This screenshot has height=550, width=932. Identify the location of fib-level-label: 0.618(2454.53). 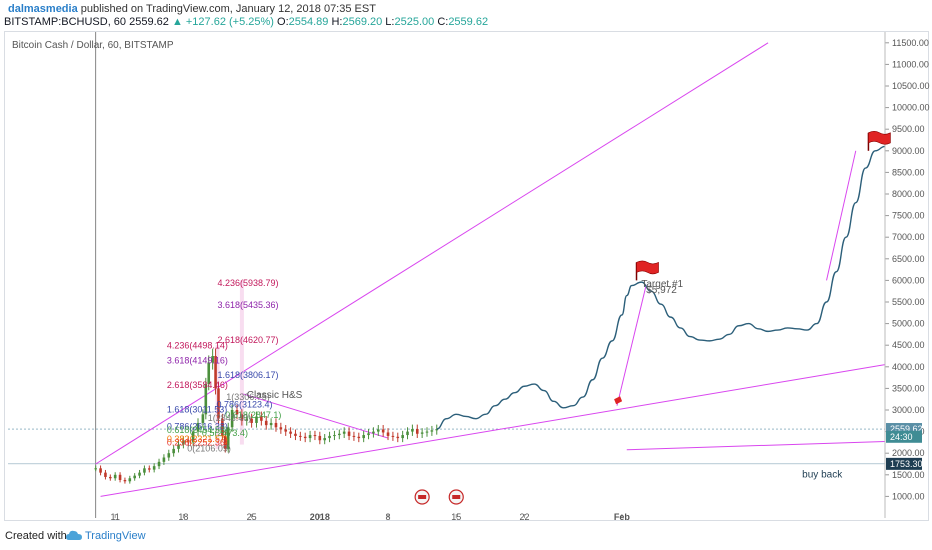
(197, 430).